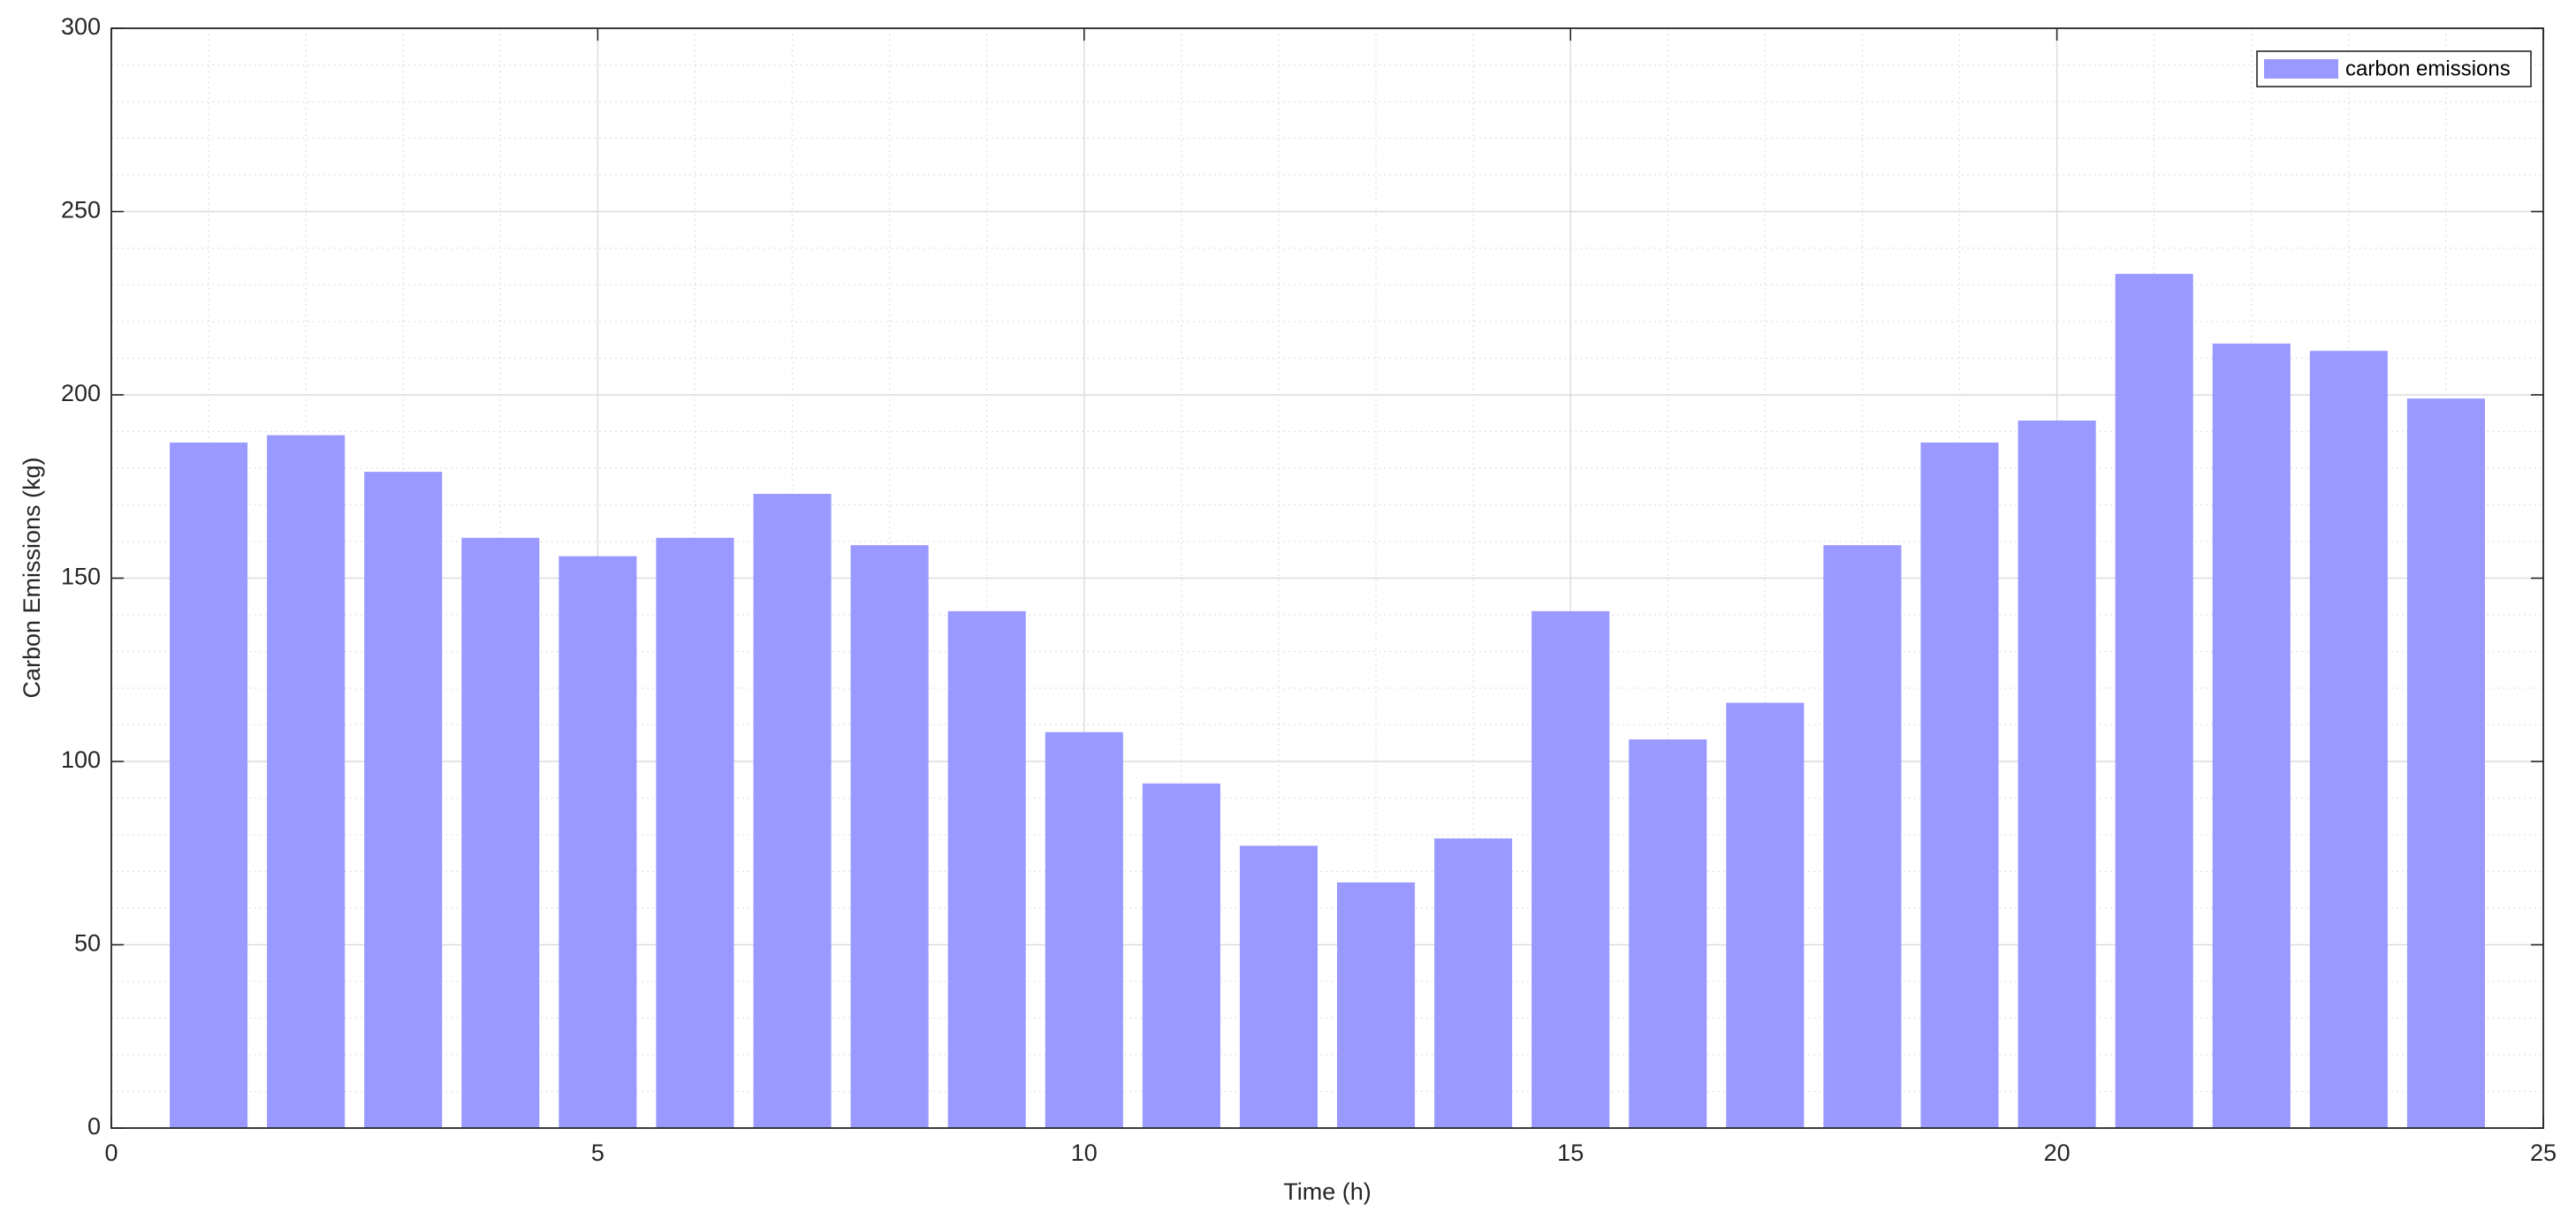 Image resolution: width=2576 pixels, height=1227 pixels. What do you see at coordinates (81, 759) in the screenshot?
I see `y-tick-label: 100` at bounding box center [81, 759].